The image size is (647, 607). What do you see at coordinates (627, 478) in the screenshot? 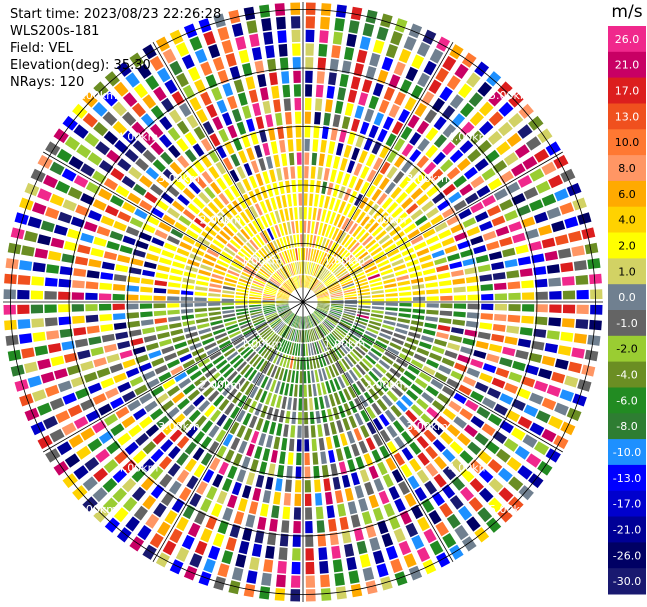
I see `colorbar-segment` at bounding box center [627, 478].